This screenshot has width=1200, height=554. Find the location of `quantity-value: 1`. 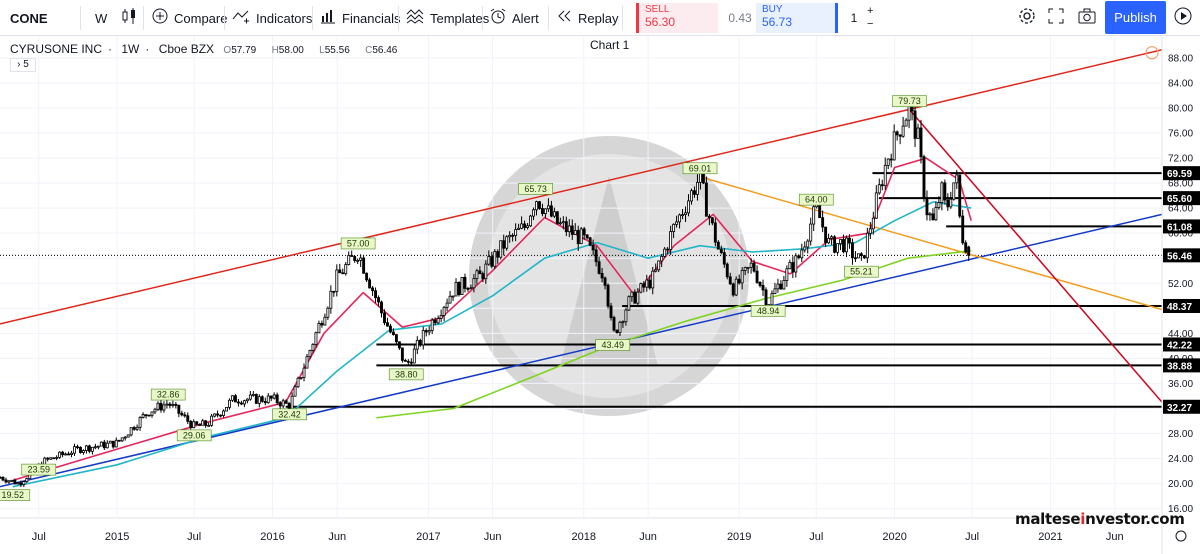

quantity-value: 1 is located at coordinates (854, 18).